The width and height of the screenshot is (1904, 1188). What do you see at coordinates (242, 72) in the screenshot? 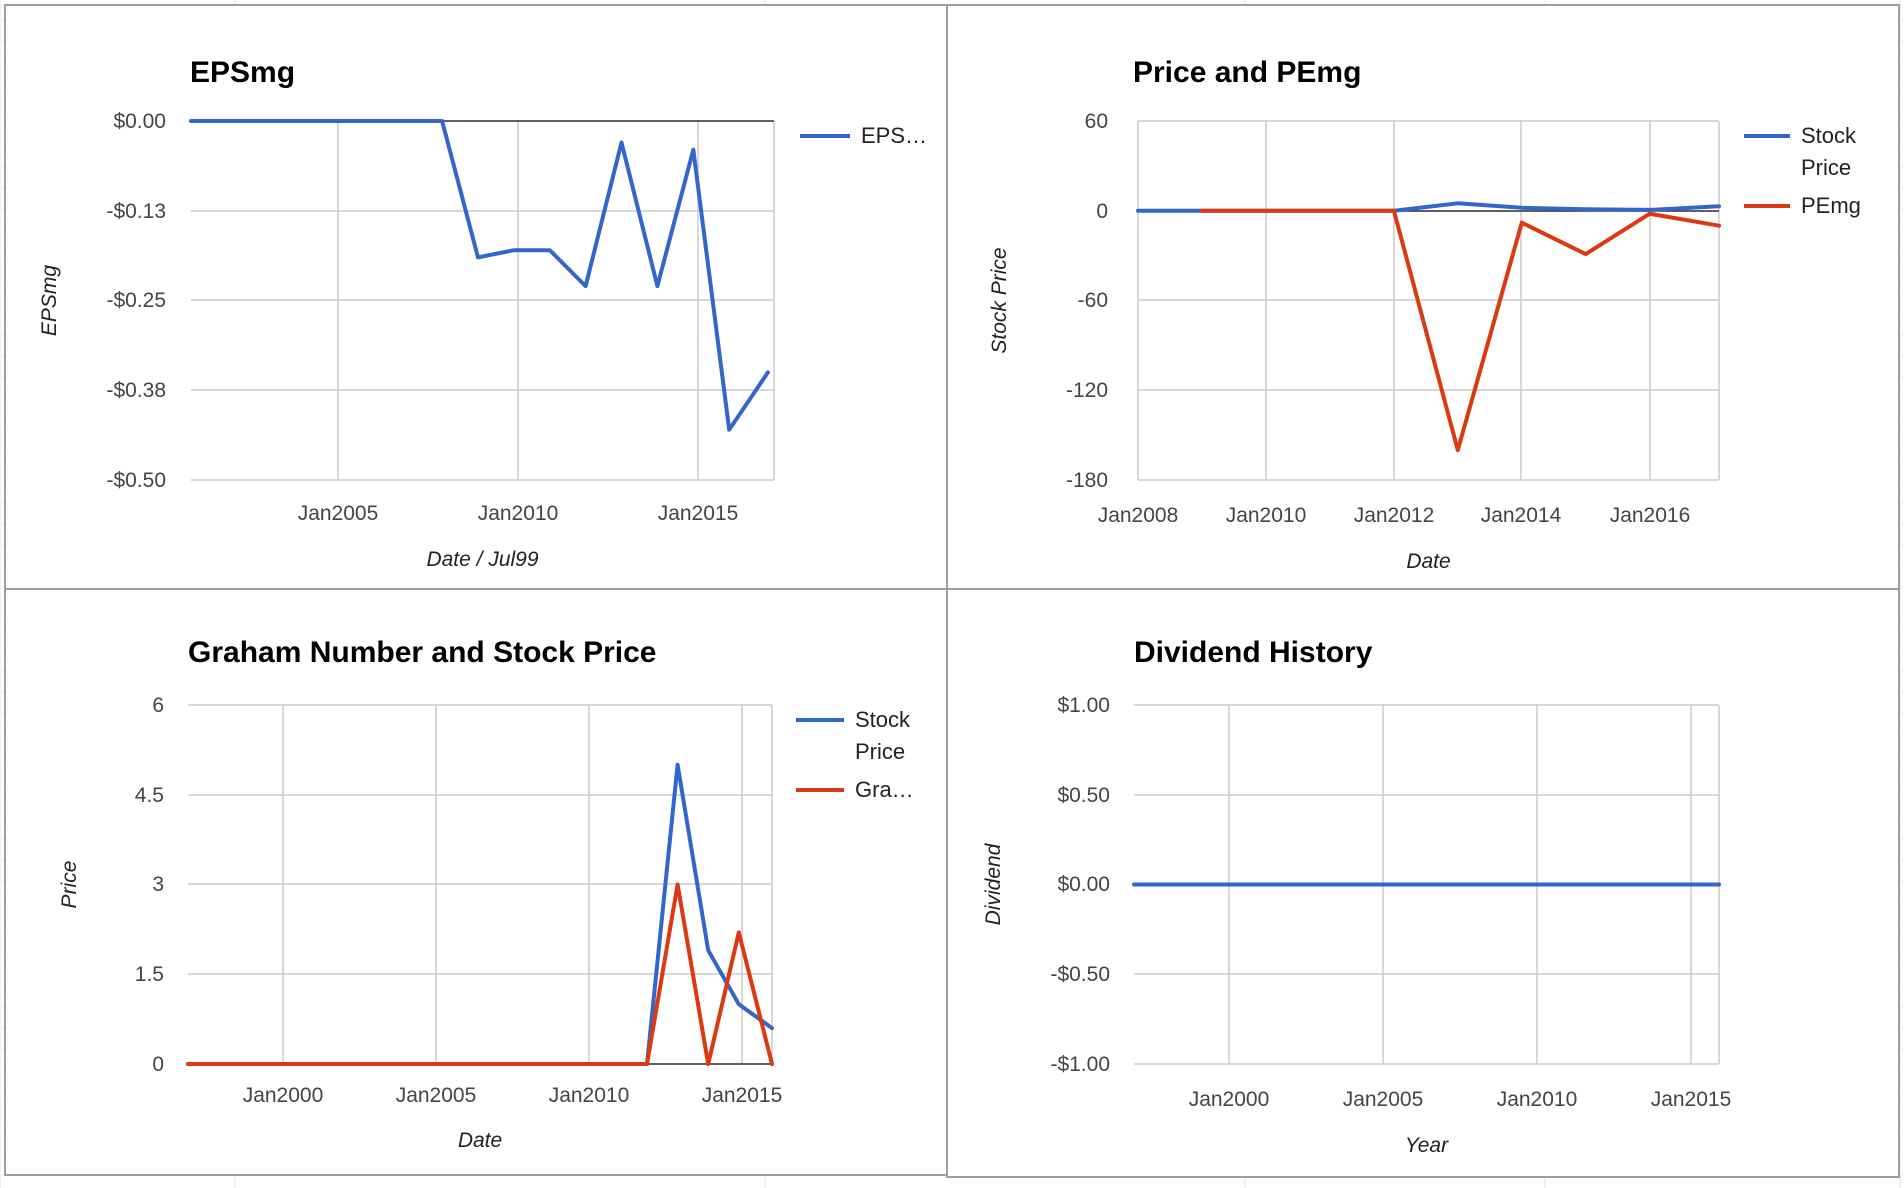
I see `chart-title: EPSmg` at bounding box center [242, 72].